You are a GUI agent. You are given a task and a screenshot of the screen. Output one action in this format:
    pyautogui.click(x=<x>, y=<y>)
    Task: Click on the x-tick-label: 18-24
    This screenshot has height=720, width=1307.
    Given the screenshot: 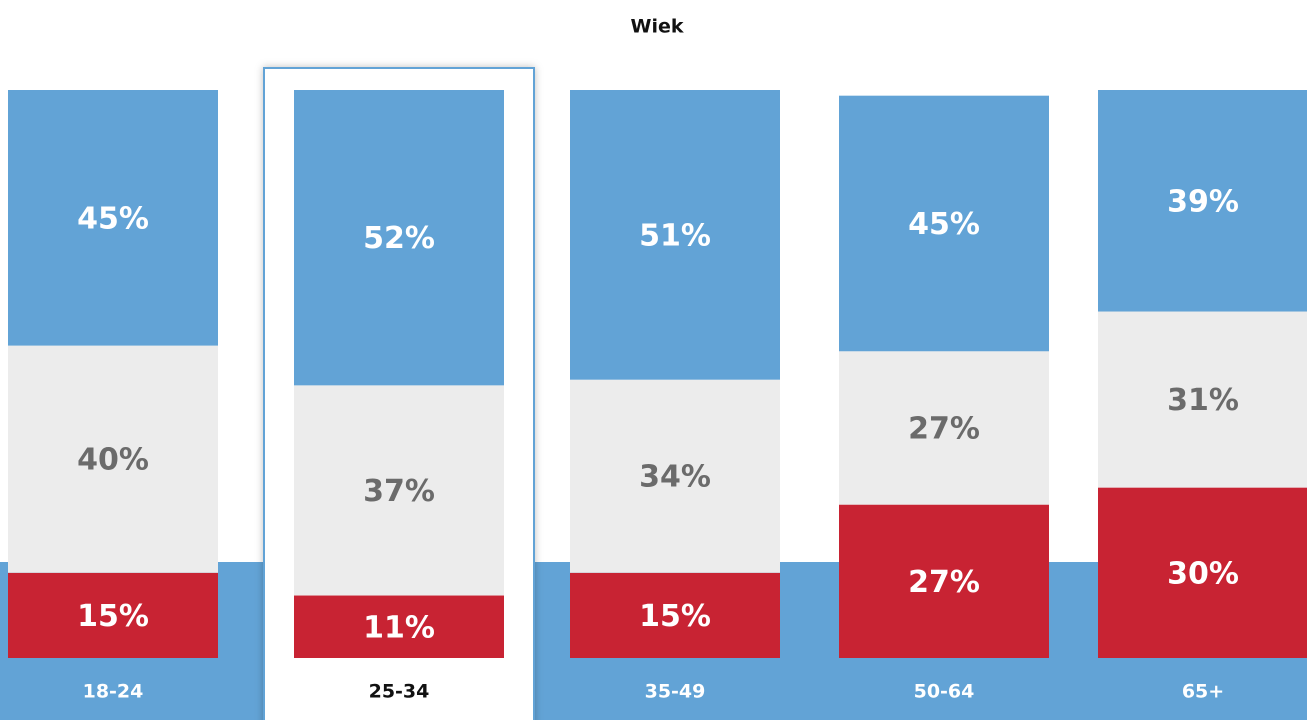 What is the action you would take?
    pyautogui.click(x=113, y=692)
    